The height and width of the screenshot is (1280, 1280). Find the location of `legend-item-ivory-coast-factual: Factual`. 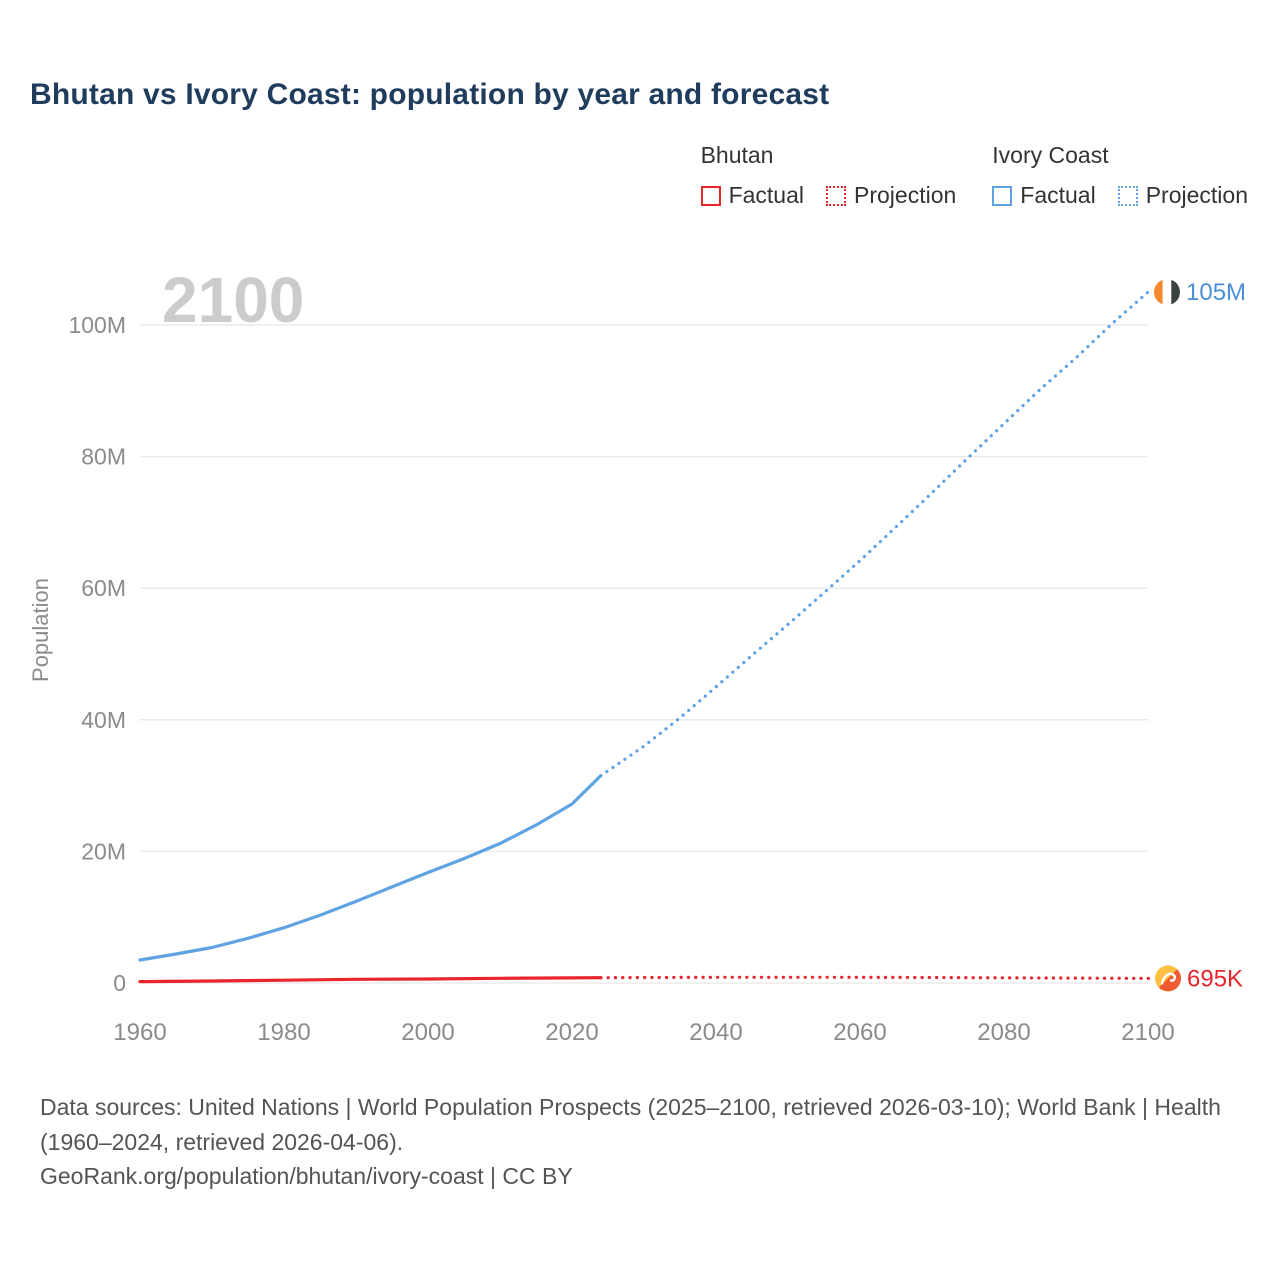

legend-item-ivory-coast-factual: Factual is located at coordinates (1044, 195).